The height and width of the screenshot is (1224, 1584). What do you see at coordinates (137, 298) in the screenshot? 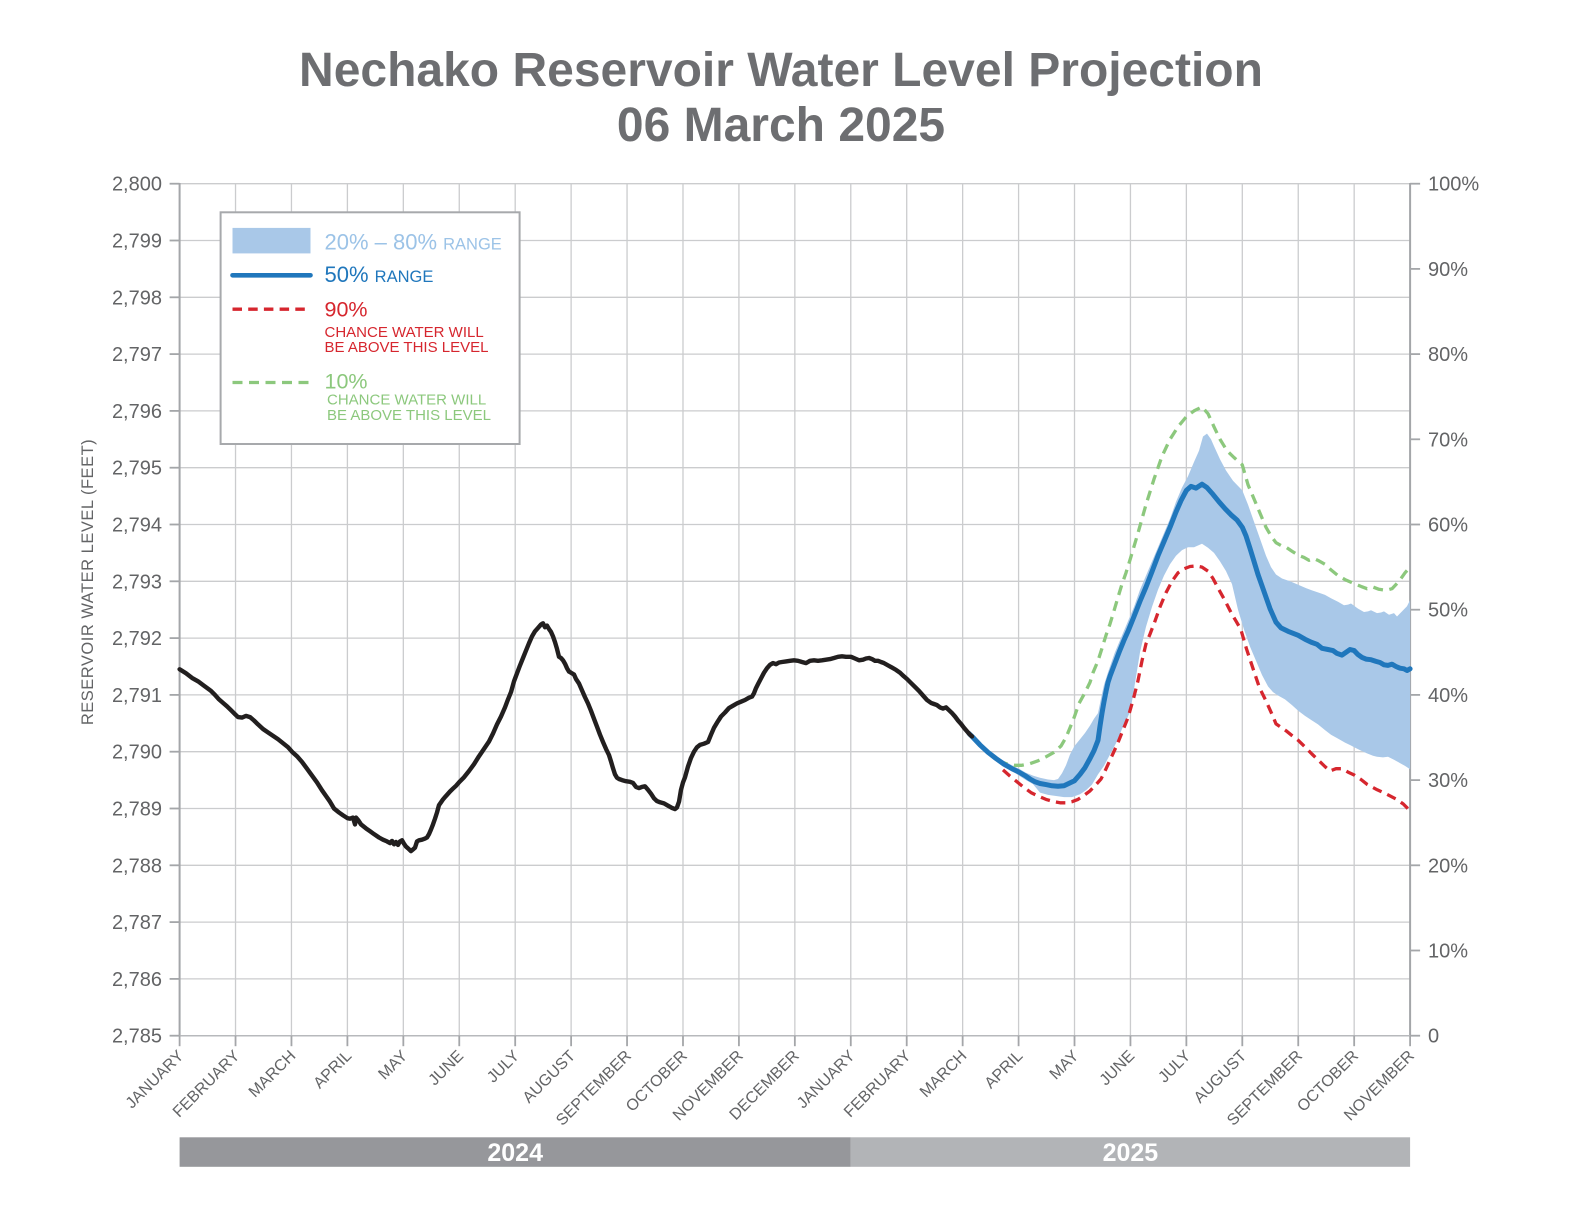
I see `svg-text: 2,798` at bounding box center [137, 298].